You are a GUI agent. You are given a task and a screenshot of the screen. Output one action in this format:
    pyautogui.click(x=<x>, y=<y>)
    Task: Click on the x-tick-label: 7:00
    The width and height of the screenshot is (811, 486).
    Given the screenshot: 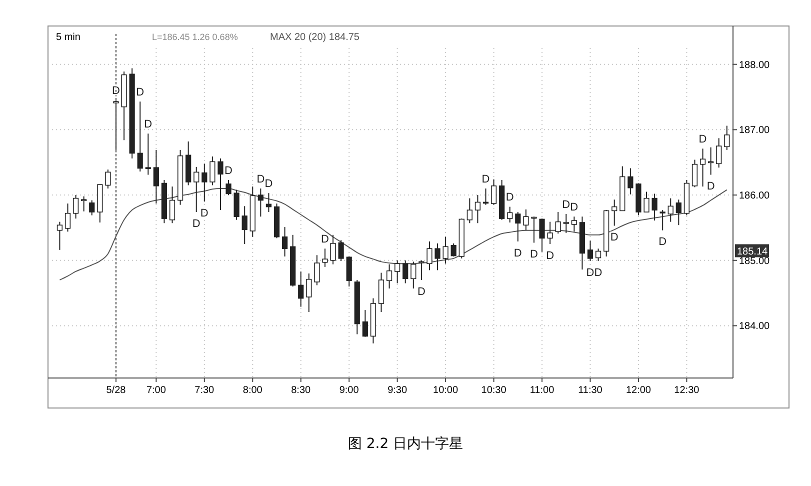 What is the action you would take?
    pyautogui.click(x=156, y=390)
    